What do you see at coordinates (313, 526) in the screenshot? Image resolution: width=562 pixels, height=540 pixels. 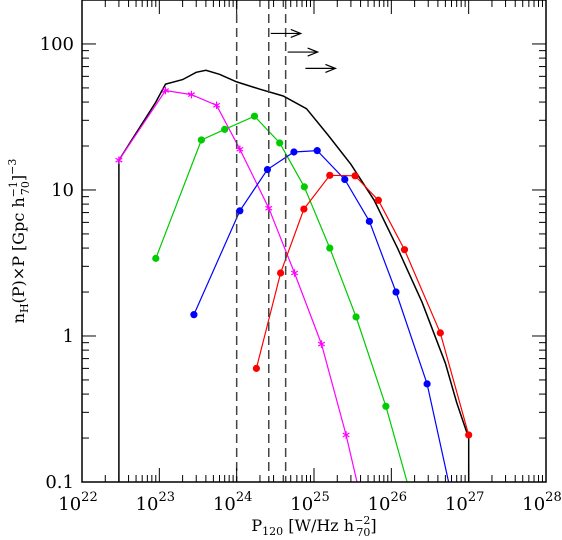 I see `x-axis-label: P120 [W/Hz h−2 70]` at bounding box center [313, 526].